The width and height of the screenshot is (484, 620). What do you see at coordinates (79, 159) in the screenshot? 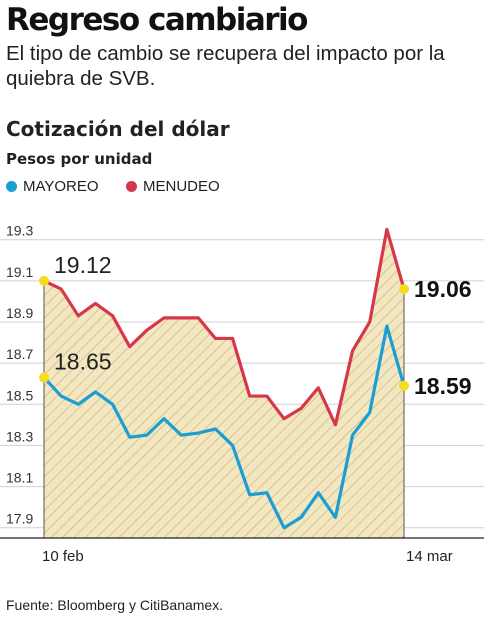
I see `y-axis-label: Pesos por unidad` at bounding box center [79, 159].